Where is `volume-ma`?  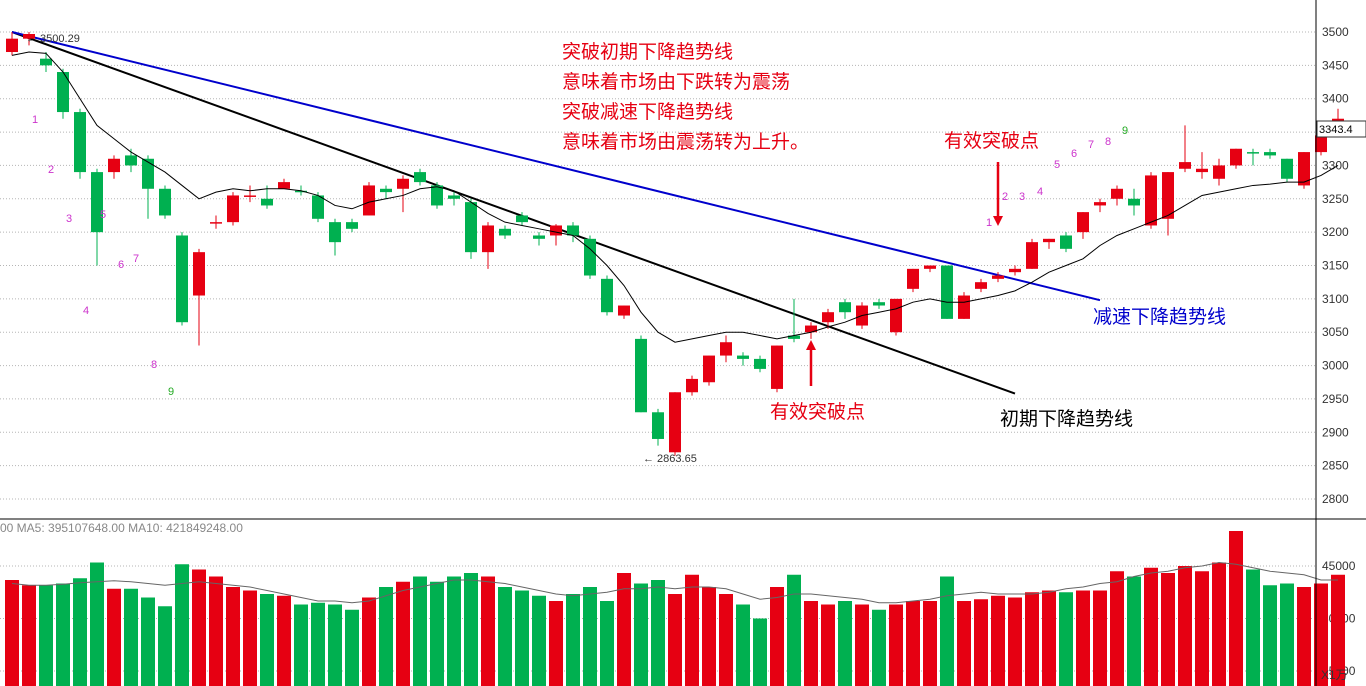
volume-ma is located at coordinates (674, 582).